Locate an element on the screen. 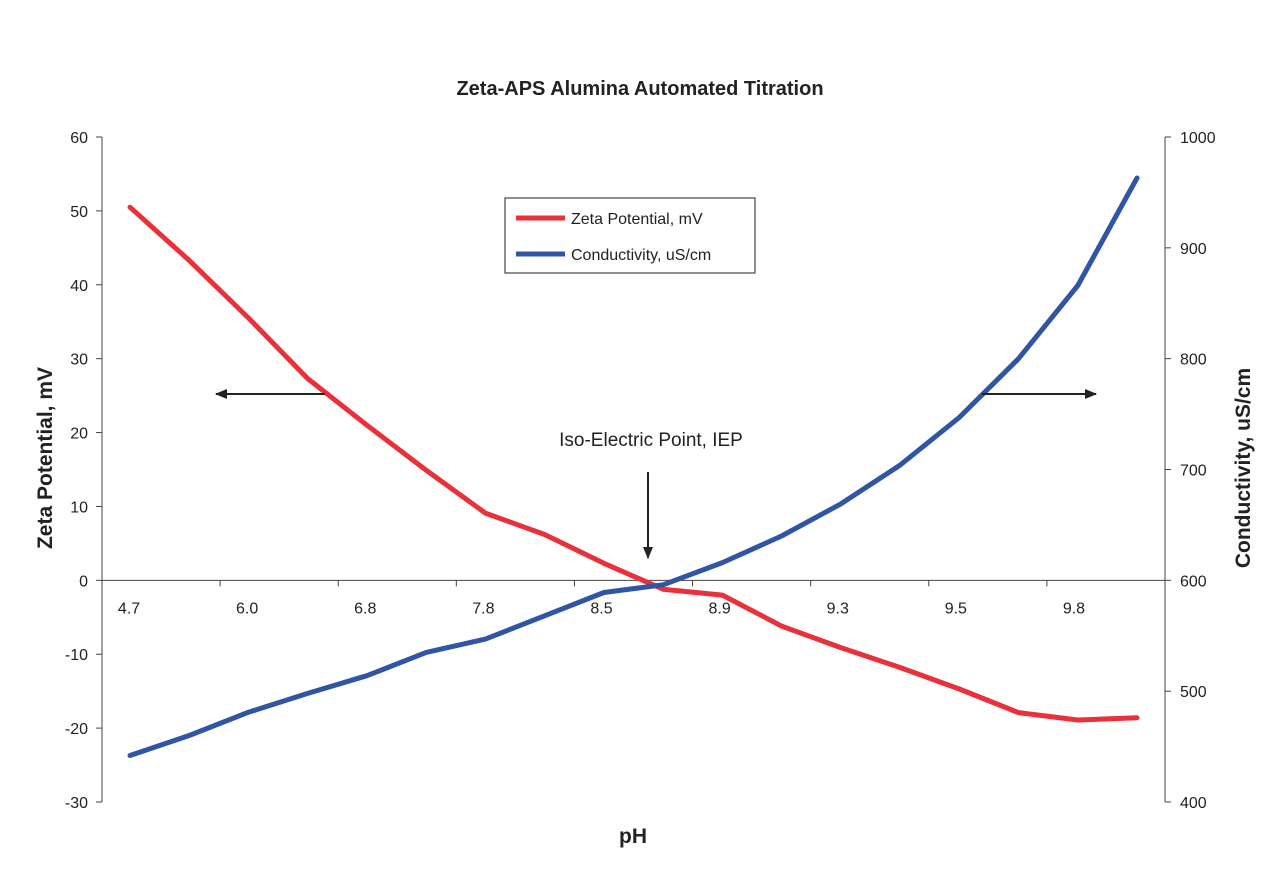  right-tick-label: 500 is located at coordinates (1193, 692).